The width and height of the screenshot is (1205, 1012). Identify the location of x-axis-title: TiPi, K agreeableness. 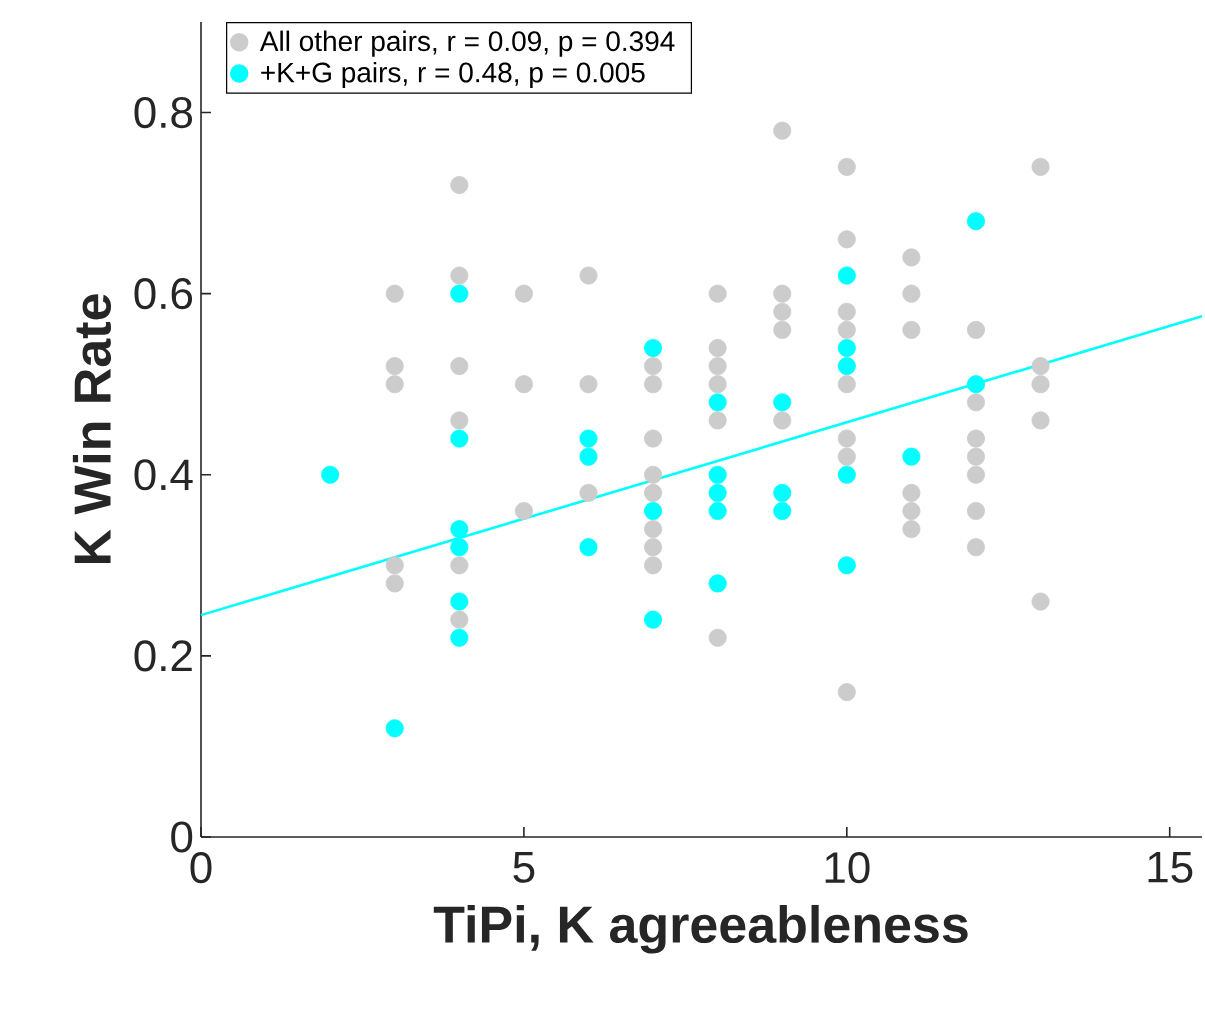
(700, 929).